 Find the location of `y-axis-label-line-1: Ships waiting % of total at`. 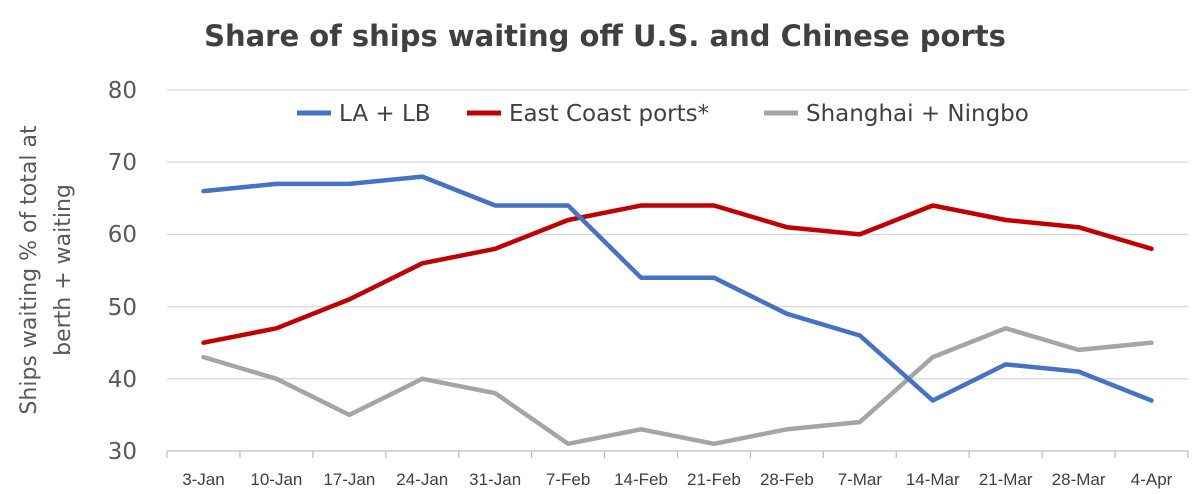

y-axis-label-line-1: Ships waiting % of total at is located at coordinates (29, 270).